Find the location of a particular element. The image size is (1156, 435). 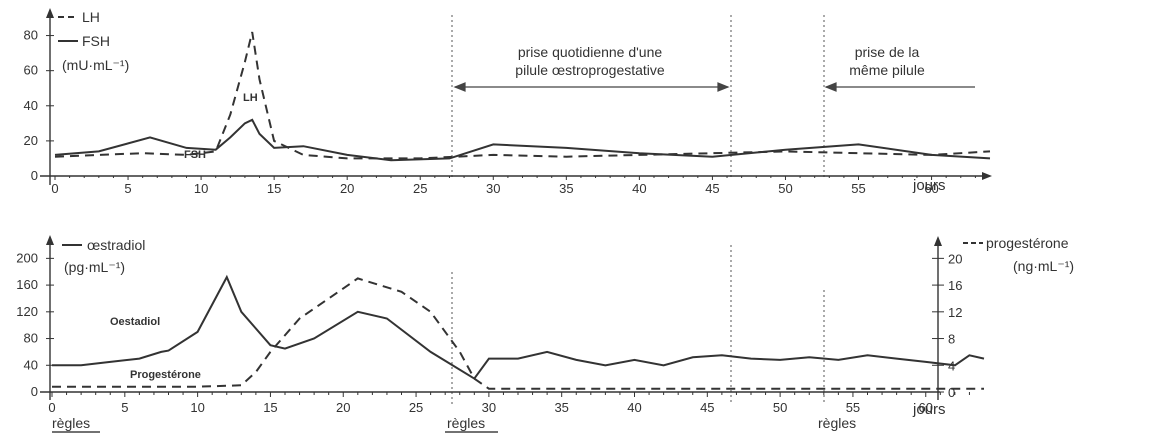

top-x-tick-label: 40 is located at coordinates (639, 188).